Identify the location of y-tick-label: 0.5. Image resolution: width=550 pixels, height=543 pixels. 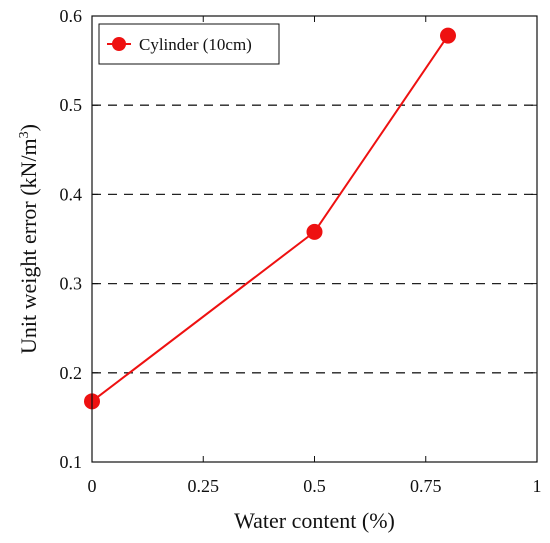
(71, 105).